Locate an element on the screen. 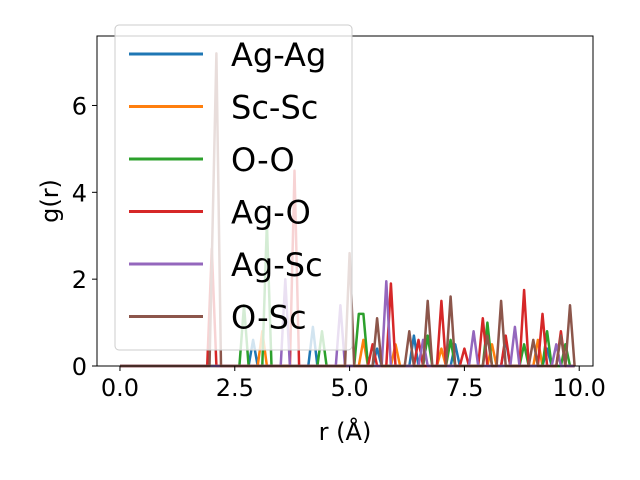 Image resolution: width=640 pixels, height=480 pixels. x-axis-label: r (Å) is located at coordinates (345, 431).